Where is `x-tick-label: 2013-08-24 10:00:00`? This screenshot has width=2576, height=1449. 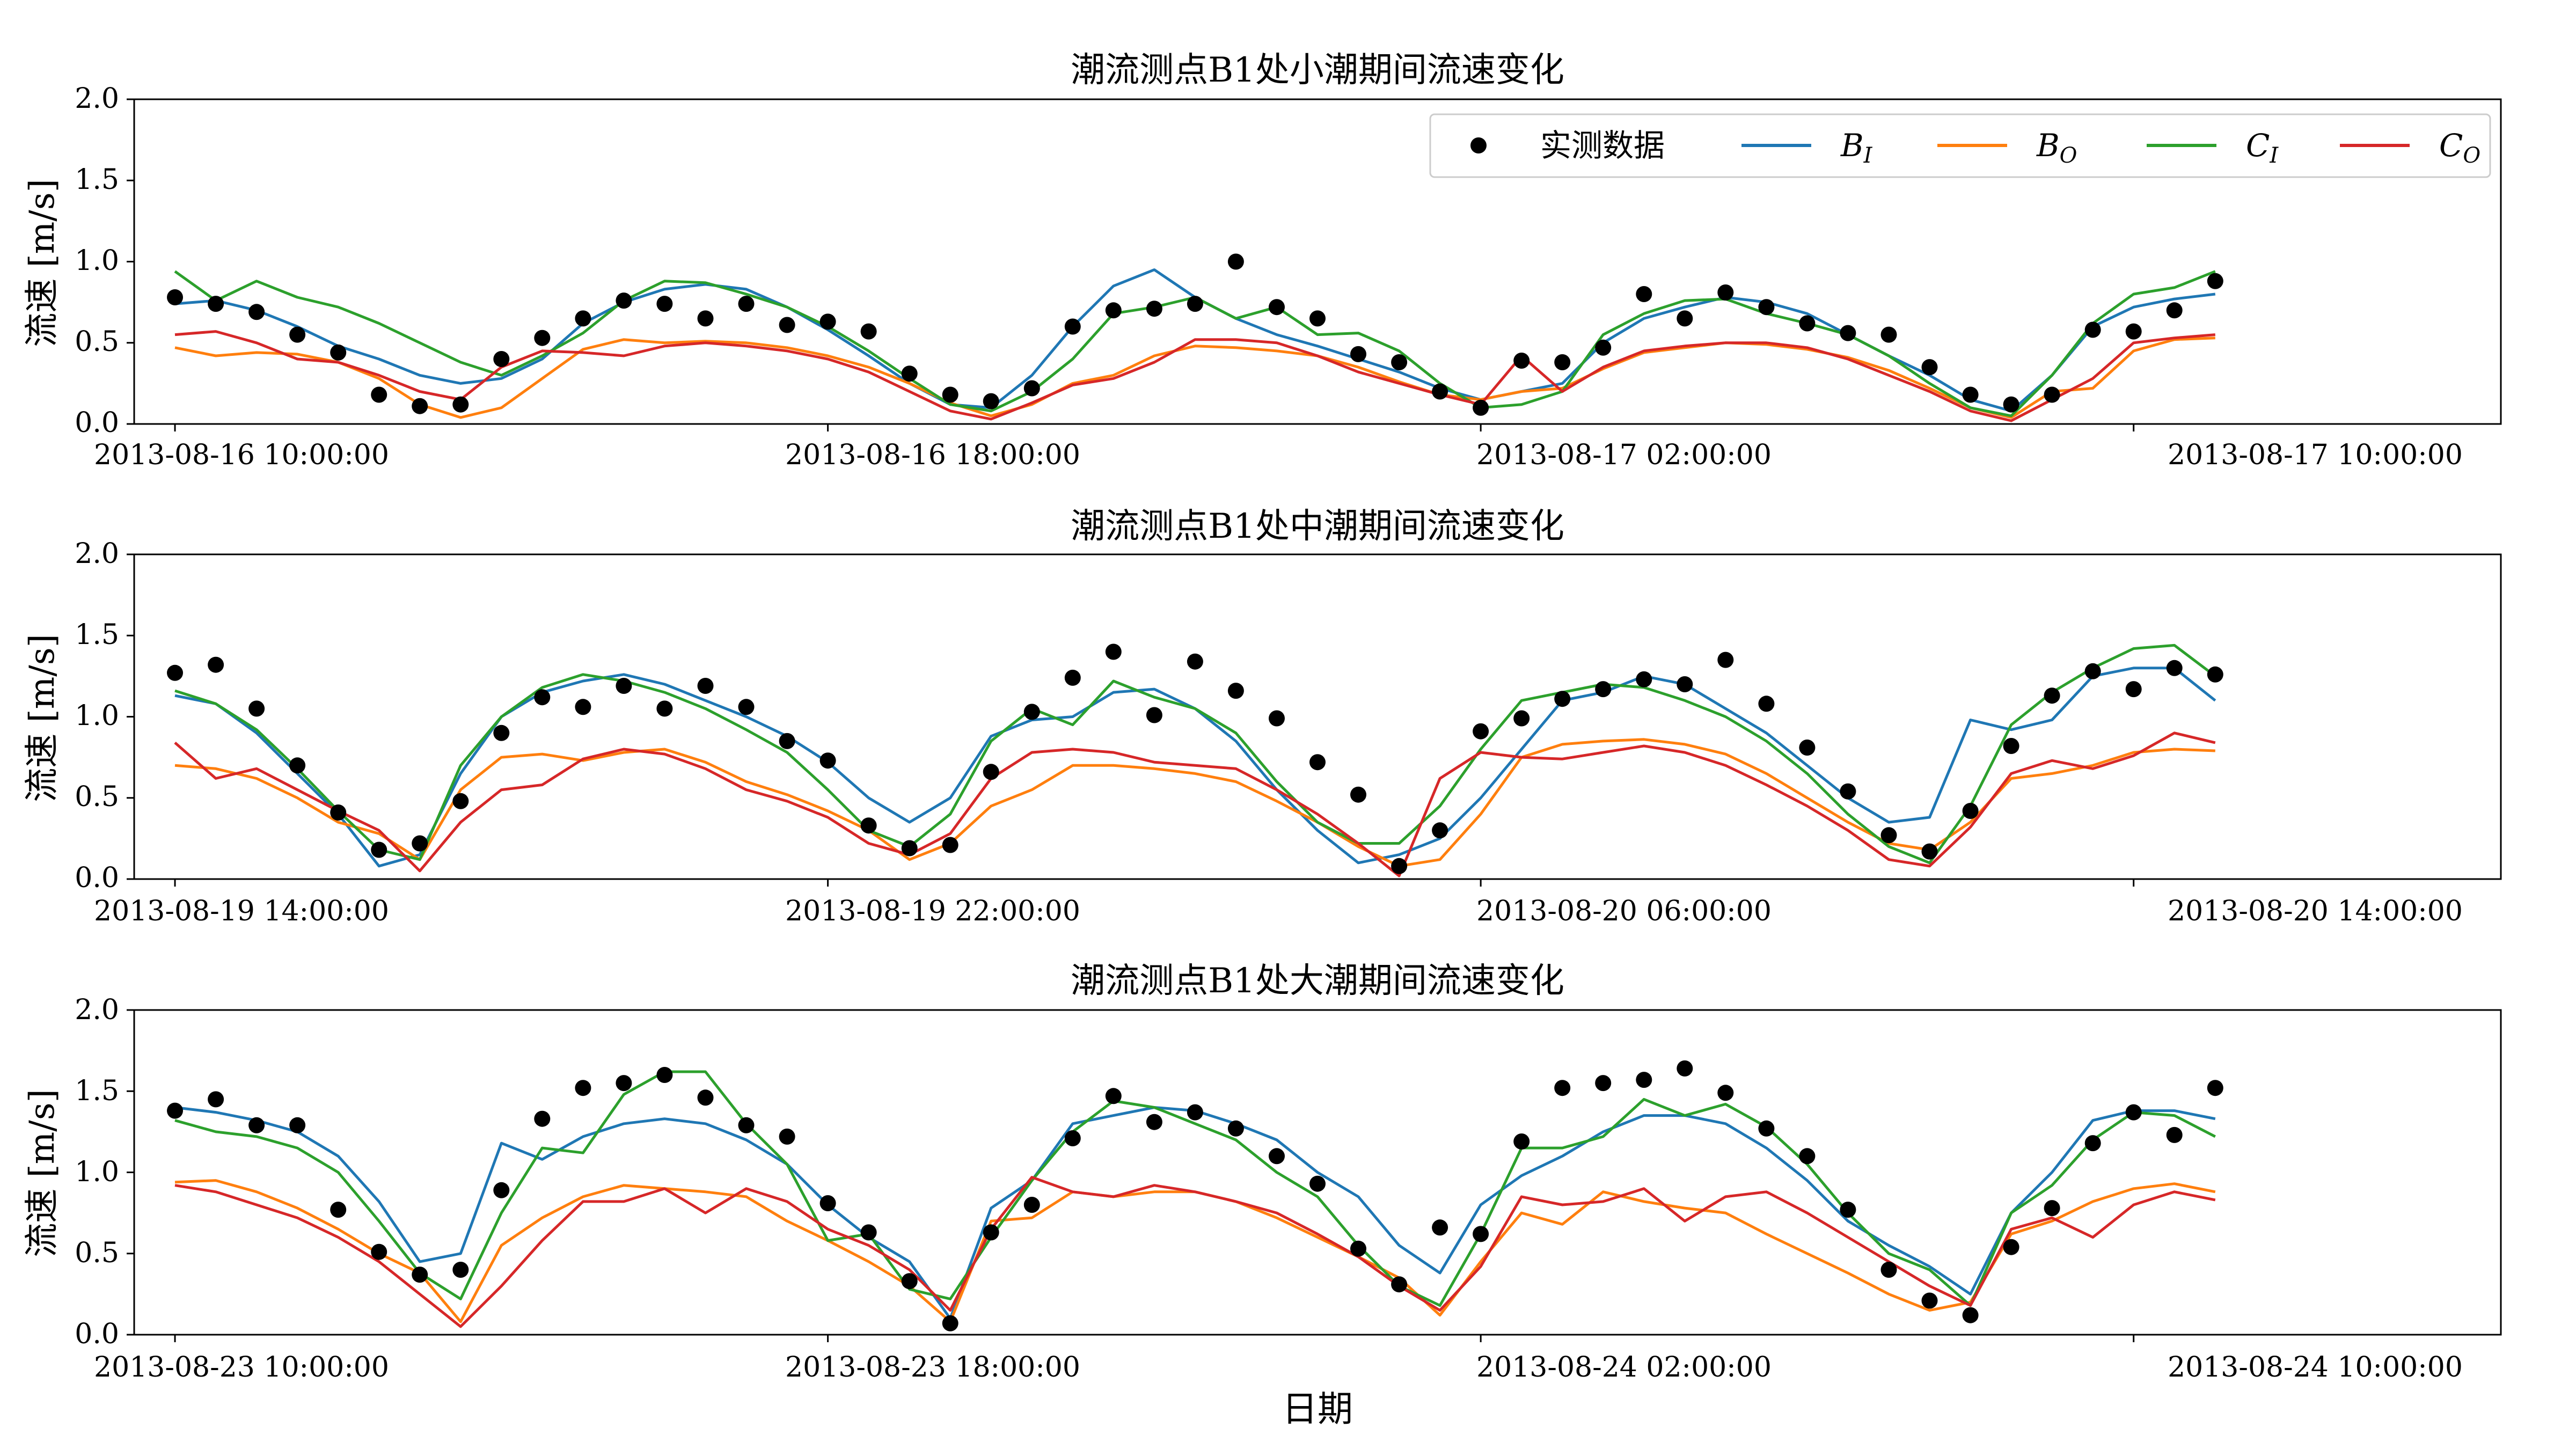 x-tick-label: 2013-08-24 10:00:00 is located at coordinates (2315, 1367).